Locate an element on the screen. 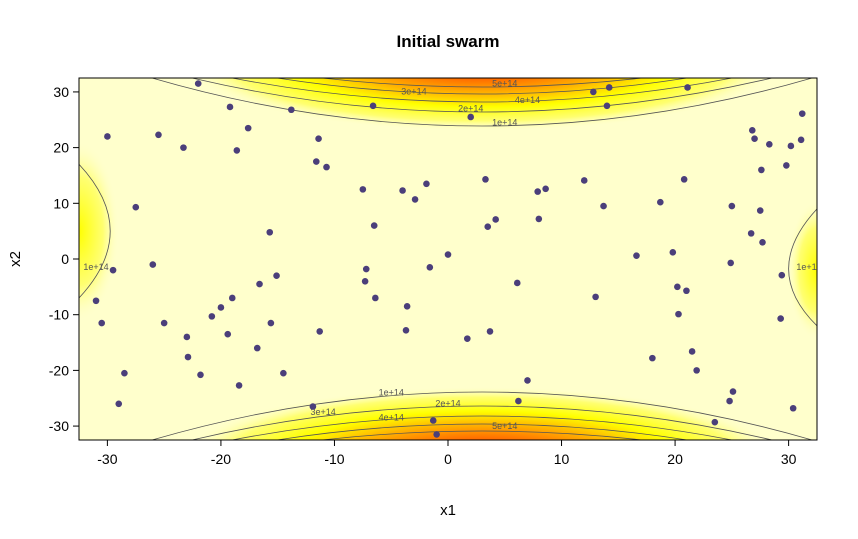 The height and width of the screenshot is (539, 858). y-tick-label: 10 is located at coordinates (61, 203).